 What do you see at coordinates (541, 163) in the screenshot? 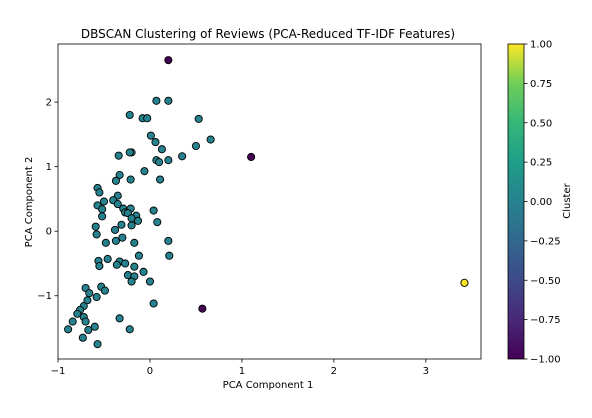
I see `colorbar-tick-label: 0.25` at bounding box center [541, 163].